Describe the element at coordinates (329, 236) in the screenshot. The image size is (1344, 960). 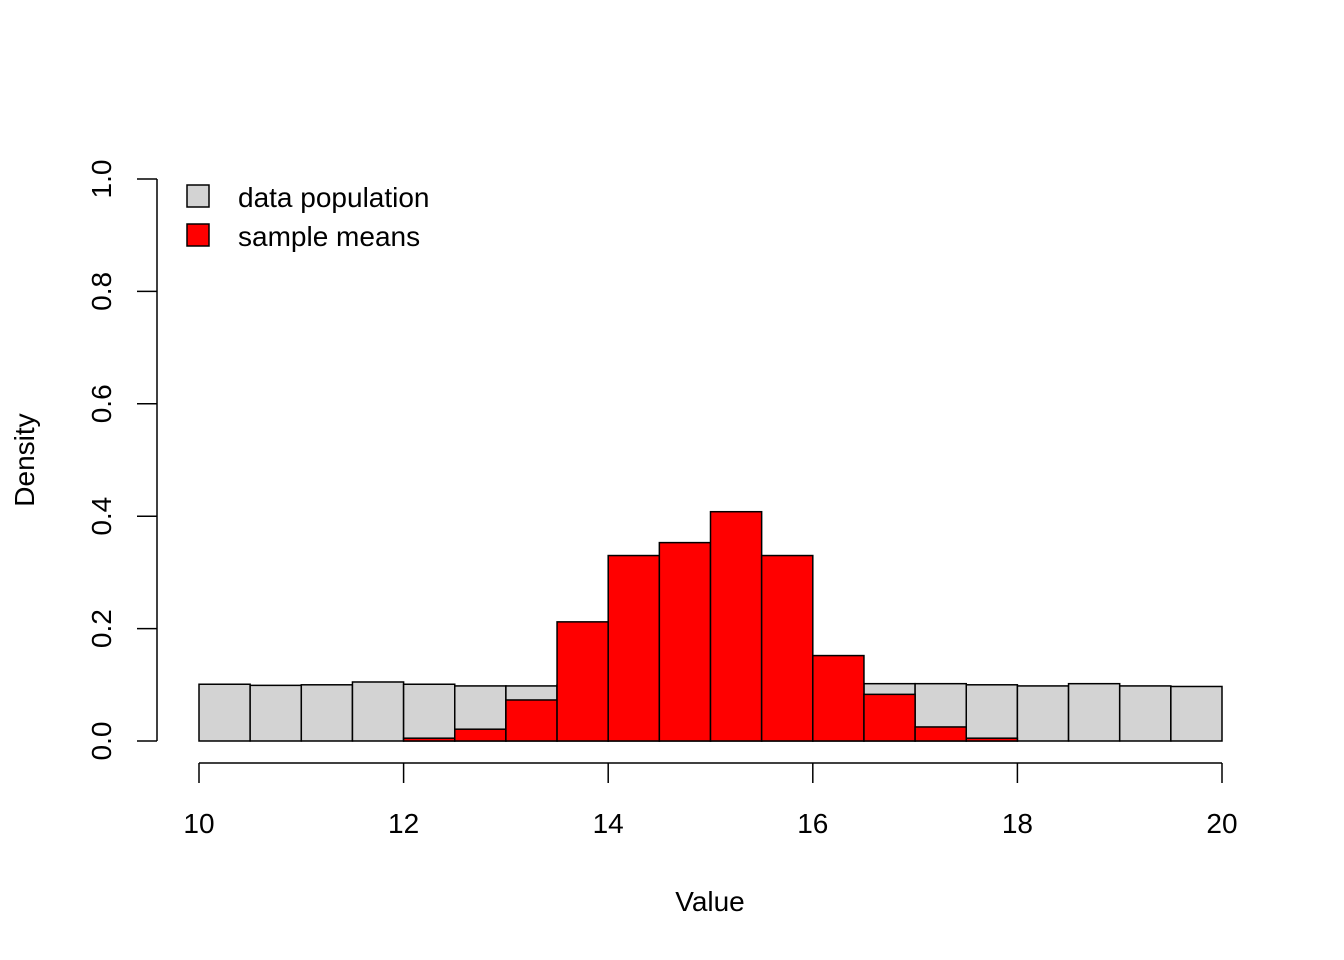
I see `legend-label-sample-means: sample means` at that location.